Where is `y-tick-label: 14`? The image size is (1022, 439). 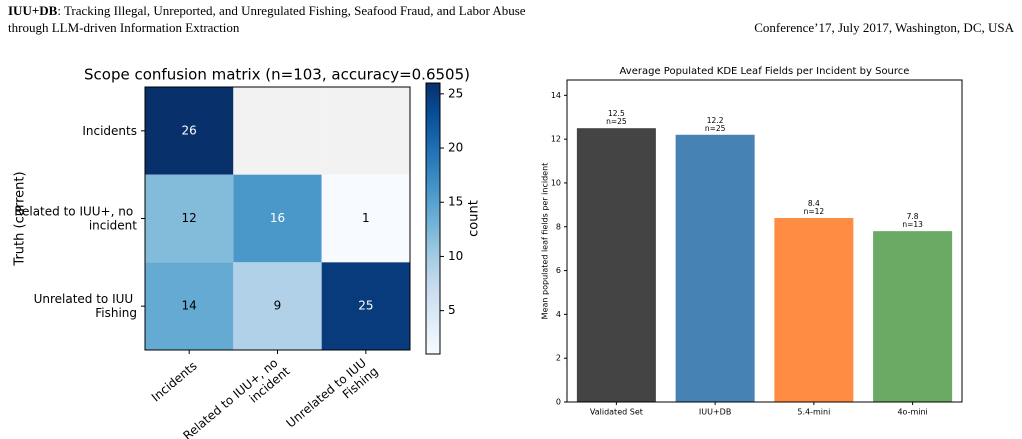 y-tick-label: 14 is located at coordinates (556, 95).